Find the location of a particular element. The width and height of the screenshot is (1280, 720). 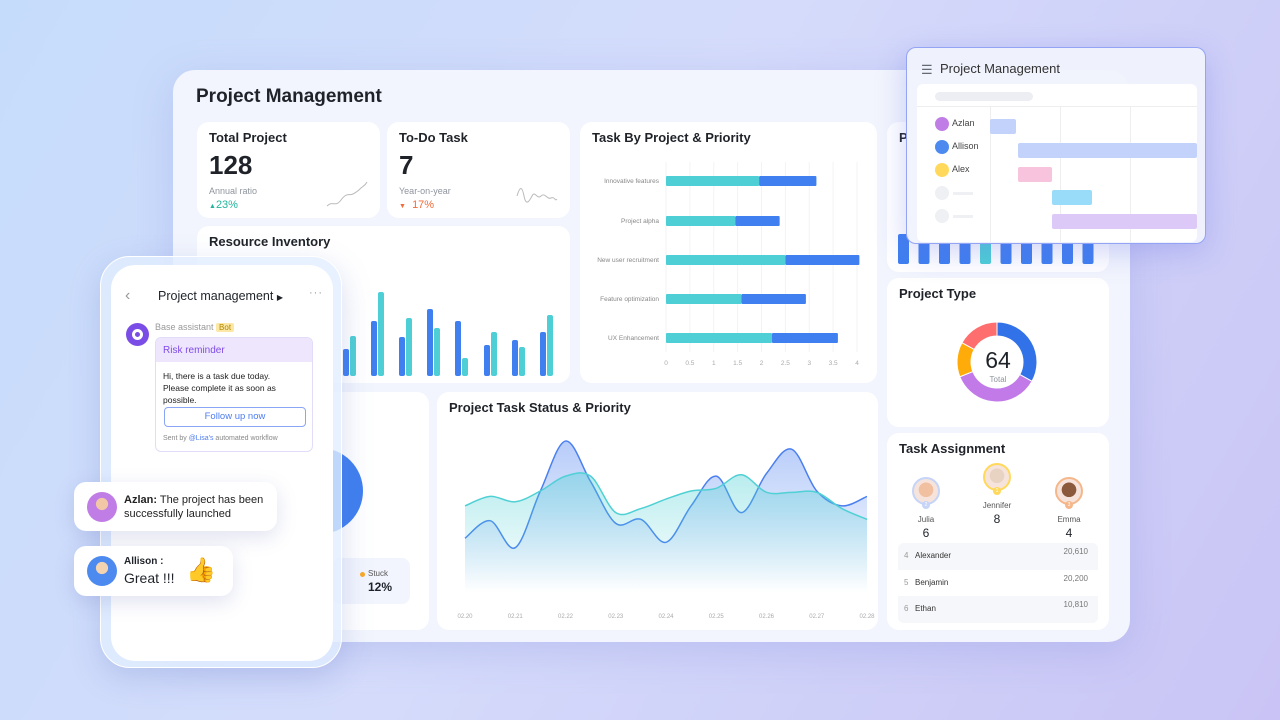

more-icon: ··· is located at coordinates (316, 293).